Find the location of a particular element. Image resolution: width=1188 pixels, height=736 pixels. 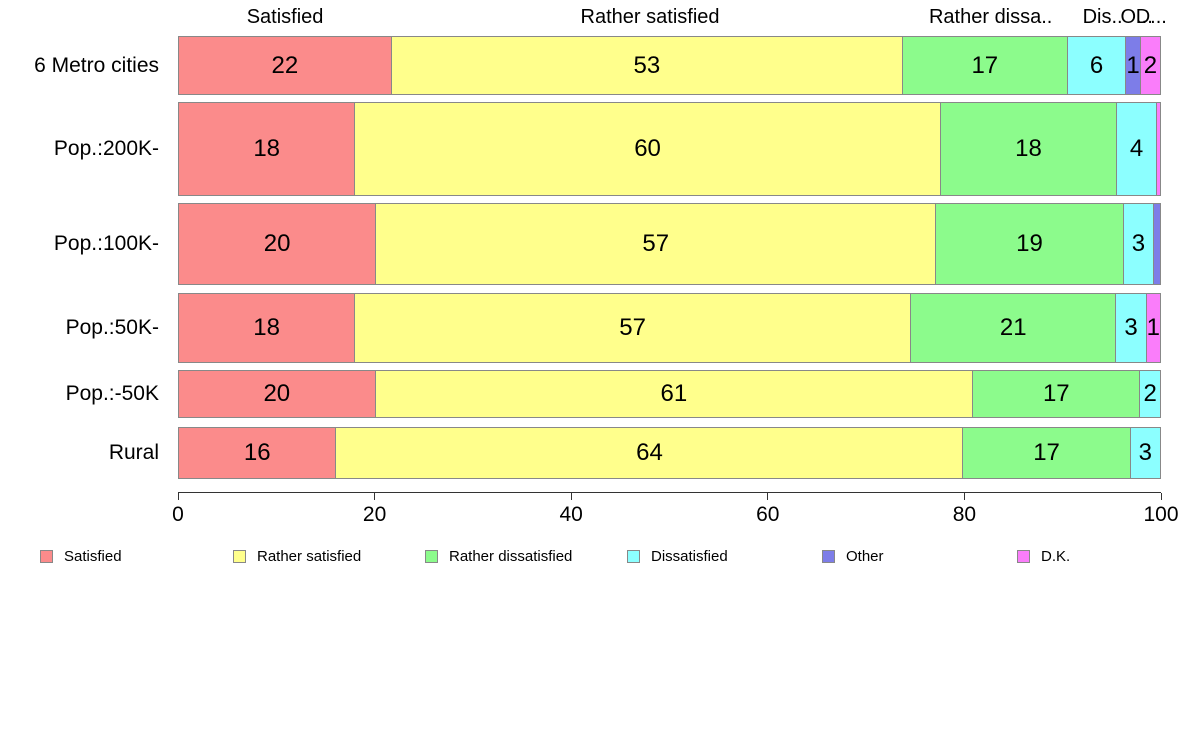

segment-value-label: 60 is located at coordinates (647, 148).